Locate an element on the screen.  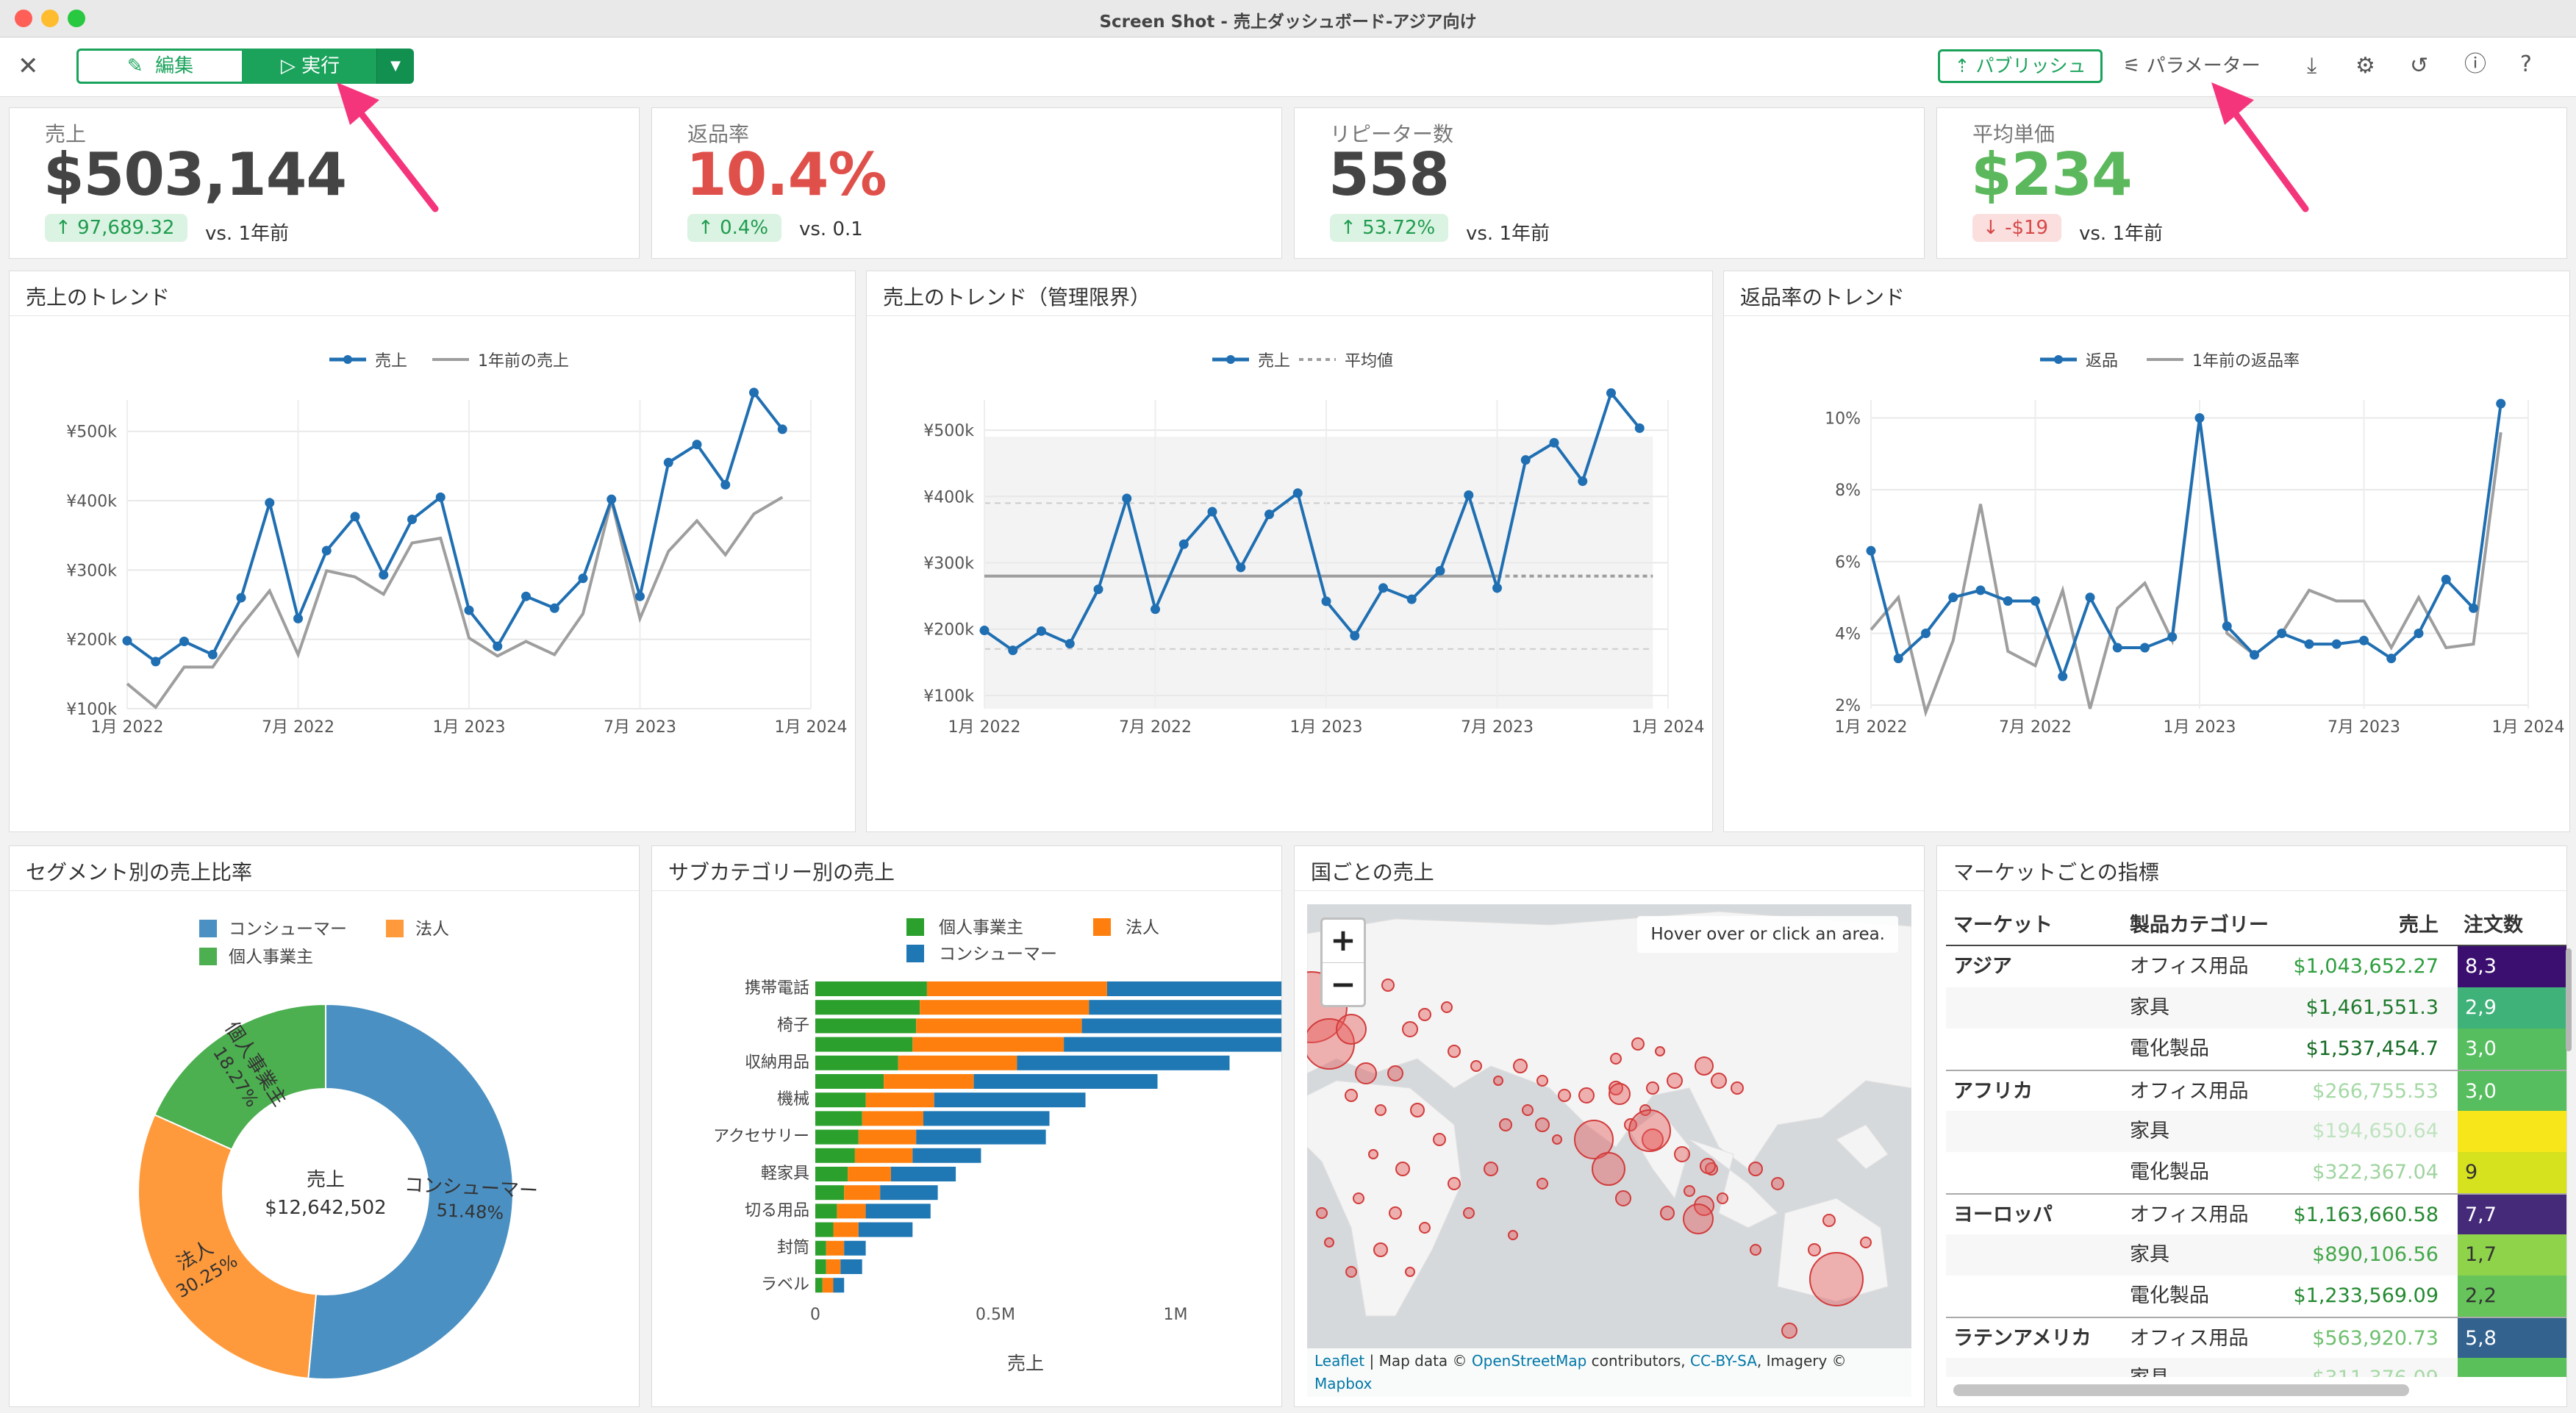
minimize-window-button is located at coordinates (50, 19).